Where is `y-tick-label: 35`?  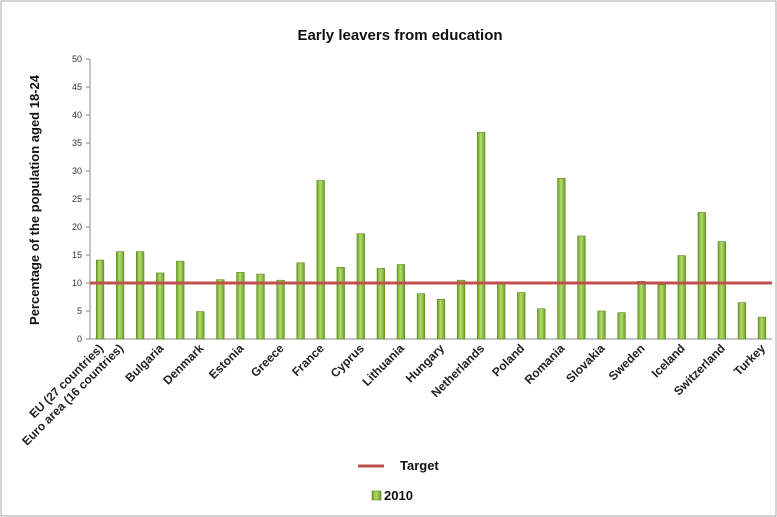
y-tick-label: 35 is located at coordinates (77, 143).